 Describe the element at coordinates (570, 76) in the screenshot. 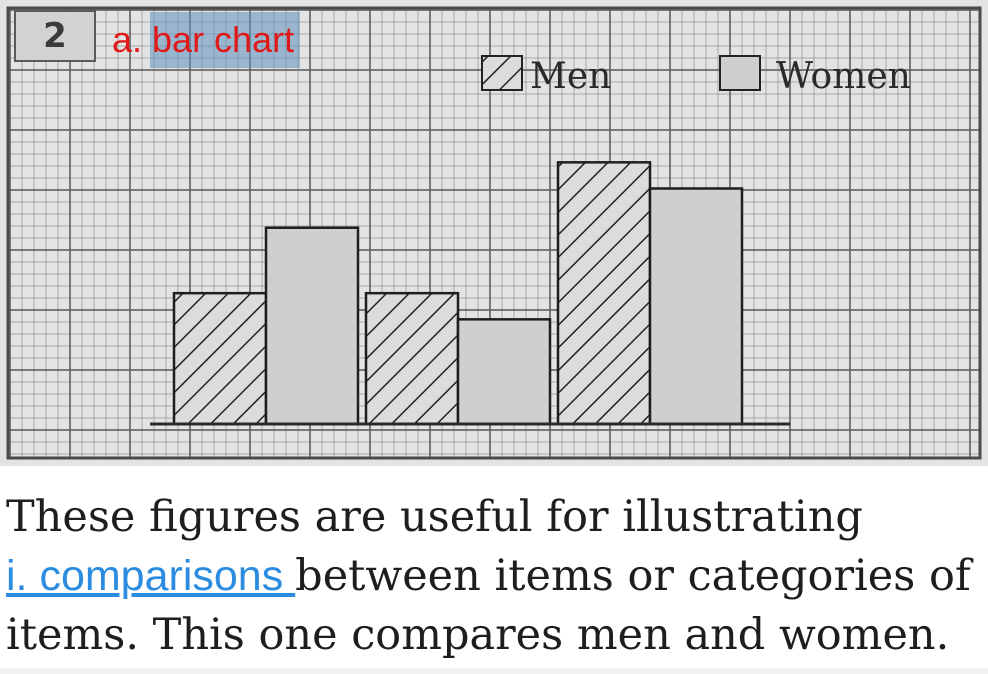

I see `legend-label-men: Men` at that location.